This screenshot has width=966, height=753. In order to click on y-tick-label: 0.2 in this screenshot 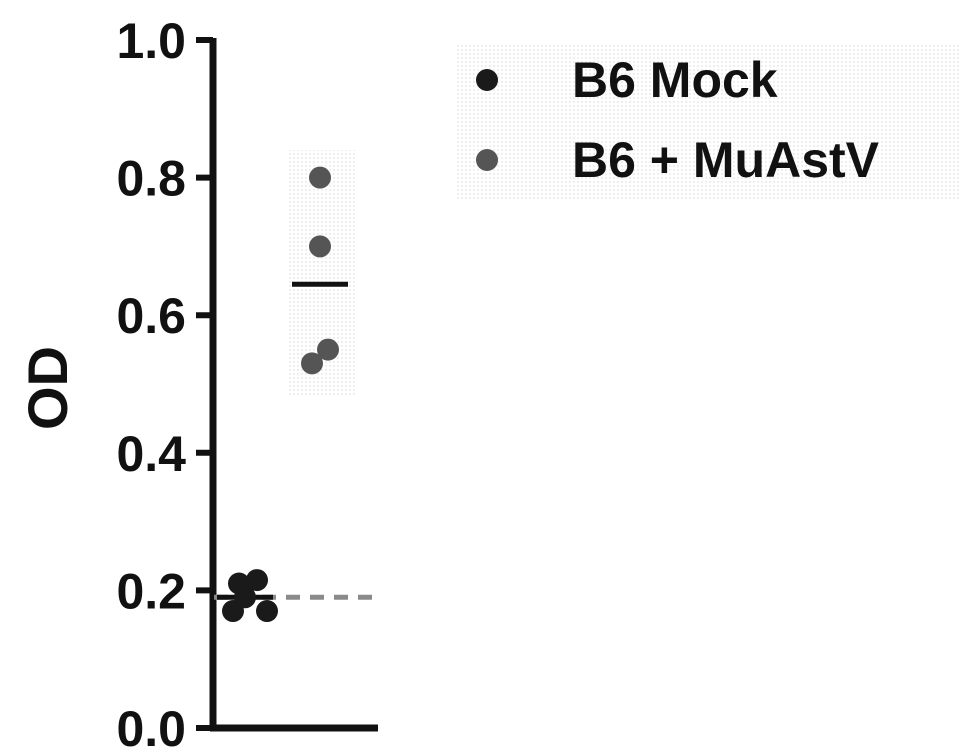, I will do `click(151, 591)`.